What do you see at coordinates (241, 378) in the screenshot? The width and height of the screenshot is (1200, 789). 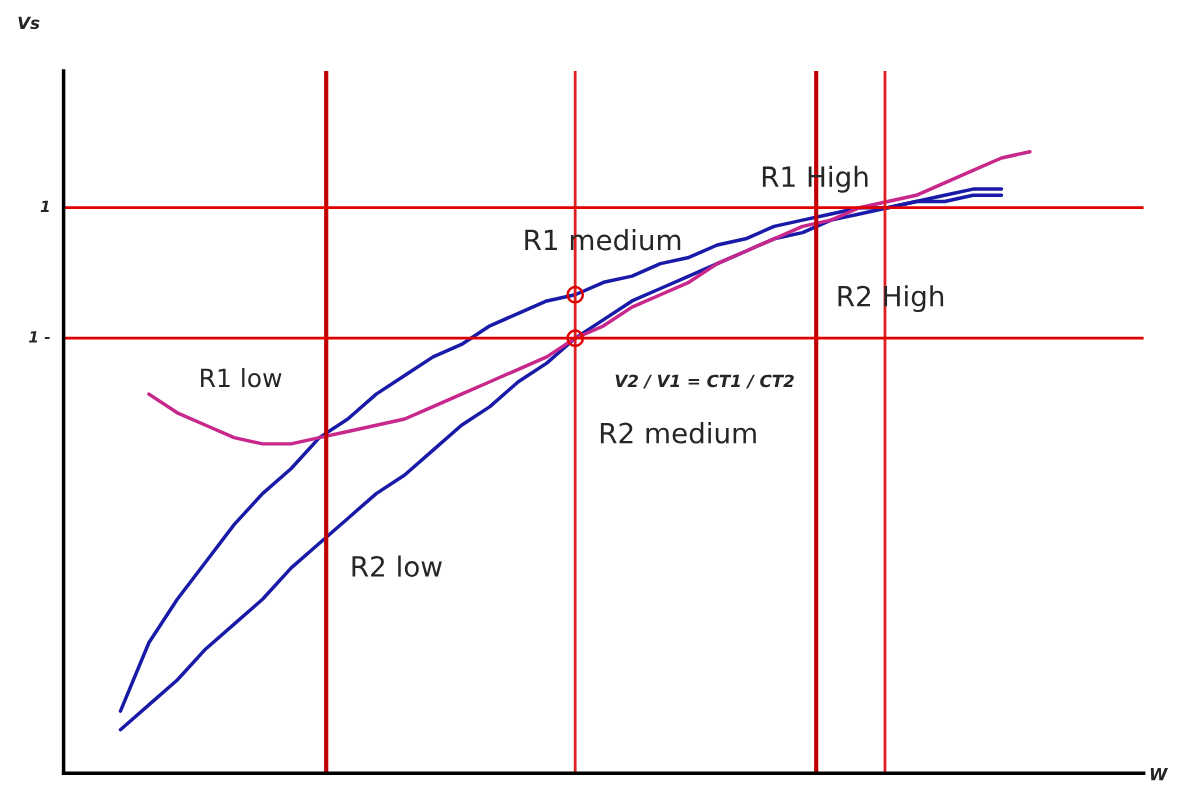 I see `annotation: R1 low` at bounding box center [241, 378].